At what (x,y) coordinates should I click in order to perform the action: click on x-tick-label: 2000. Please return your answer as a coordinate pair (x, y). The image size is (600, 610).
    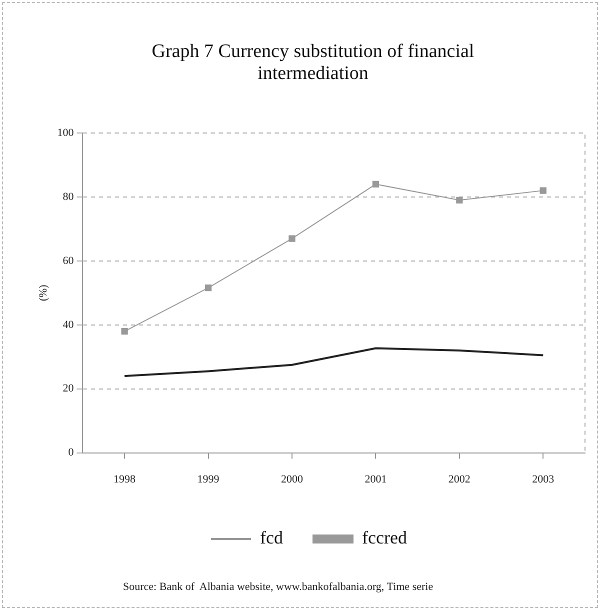
    Looking at the image, I should click on (292, 479).